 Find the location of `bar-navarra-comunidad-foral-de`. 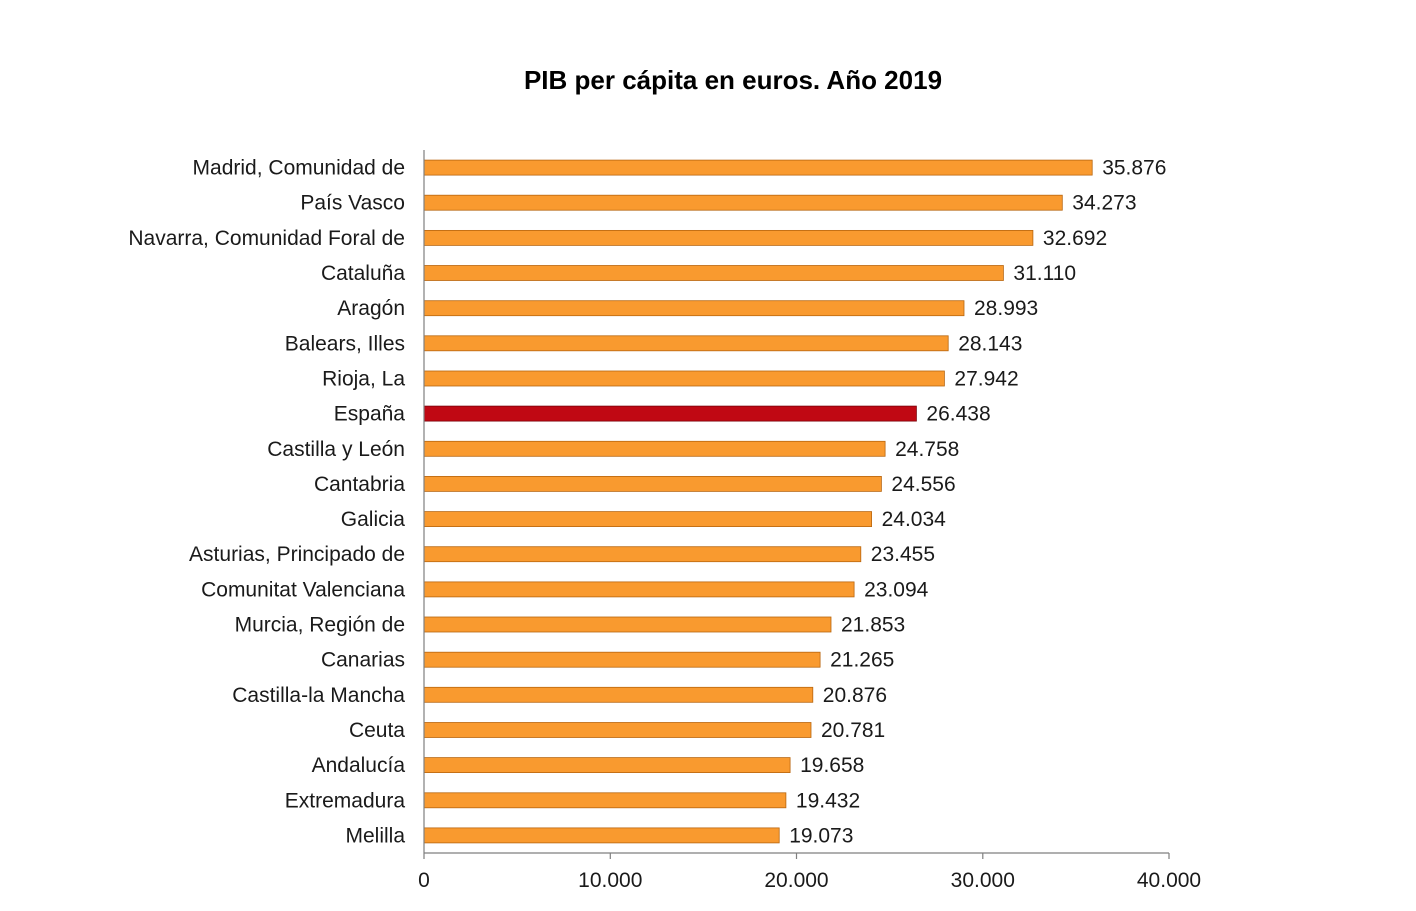

bar-navarra-comunidad-foral-de is located at coordinates (728, 237).